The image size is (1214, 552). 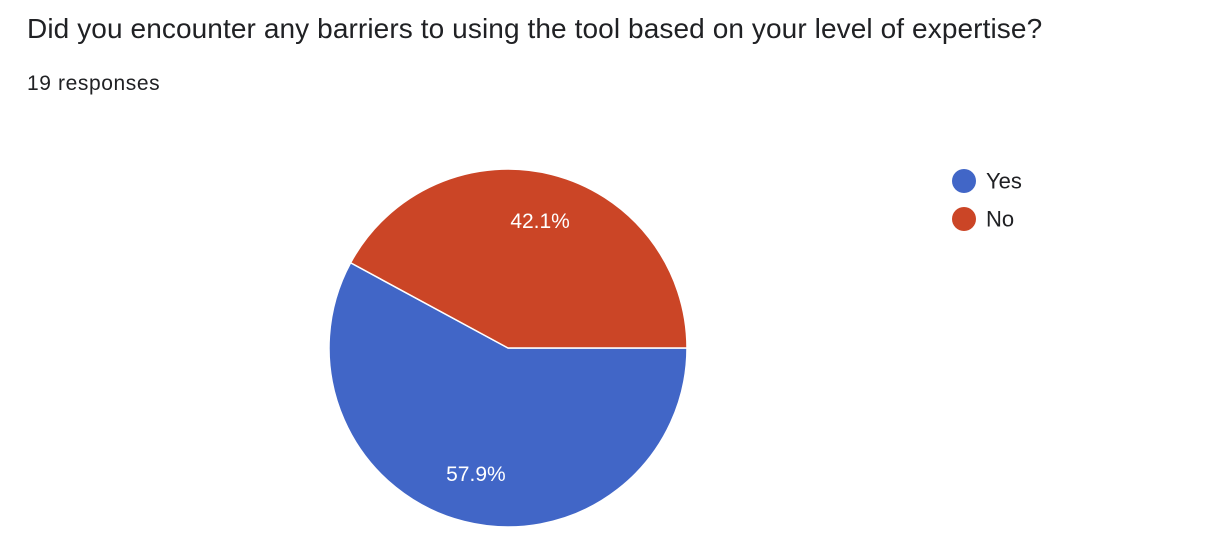 What do you see at coordinates (476, 474) in the screenshot?
I see `slice-label-yes: 57.9%` at bounding box center [476, 474].